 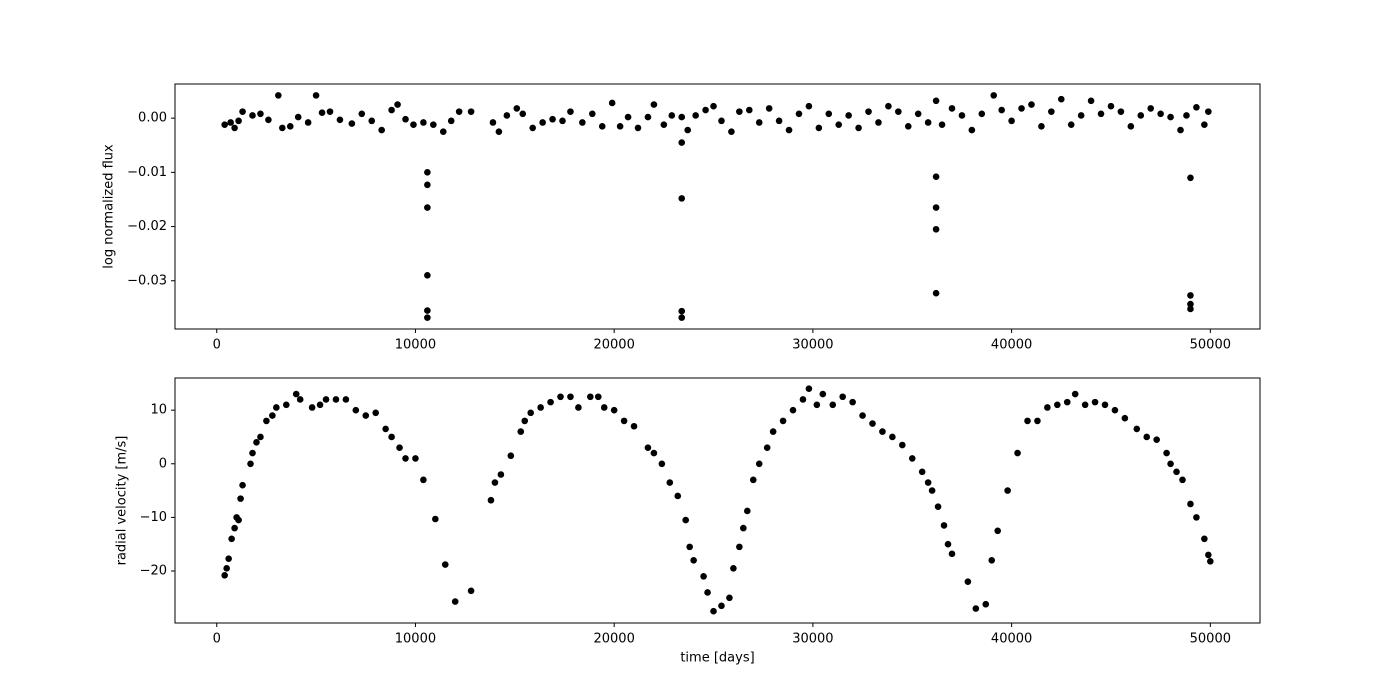 What do you see at coordinates (109, 206) in the screenshot?
I see `y-axis-label: log normalized flux` at bounding box center [109, 206].